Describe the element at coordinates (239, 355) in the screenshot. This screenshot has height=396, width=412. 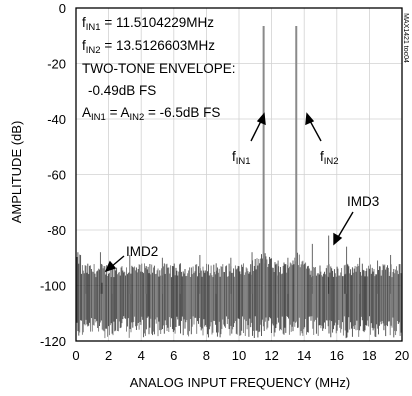
I see `x-tick-label: 10` at that location.